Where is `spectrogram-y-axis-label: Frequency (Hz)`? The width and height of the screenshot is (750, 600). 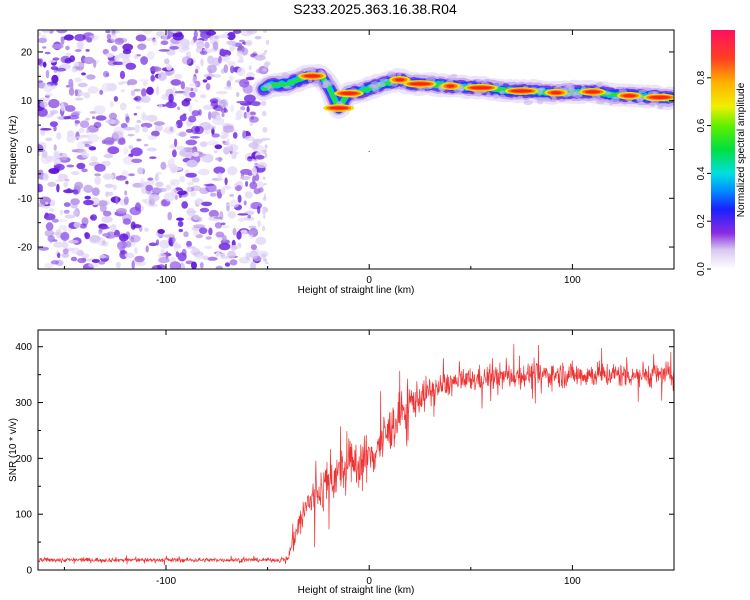
spectrogram-y-axis-label: Frequency (Hz) is located at coordinates (13, 150).